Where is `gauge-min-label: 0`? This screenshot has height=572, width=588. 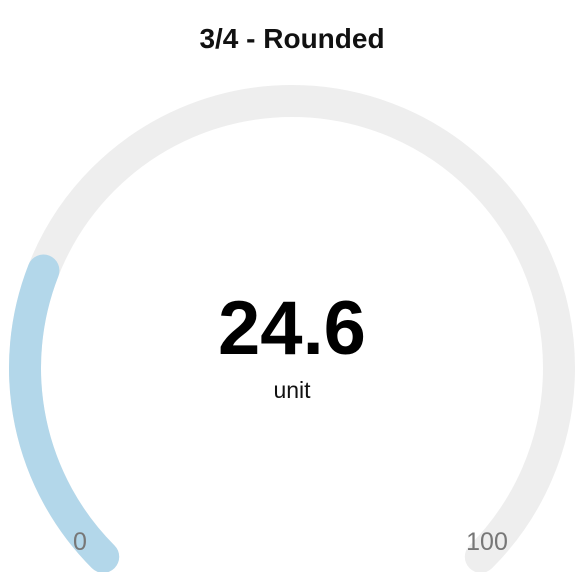 gauge-min-label: 0 is located at coordinates (80, 542).